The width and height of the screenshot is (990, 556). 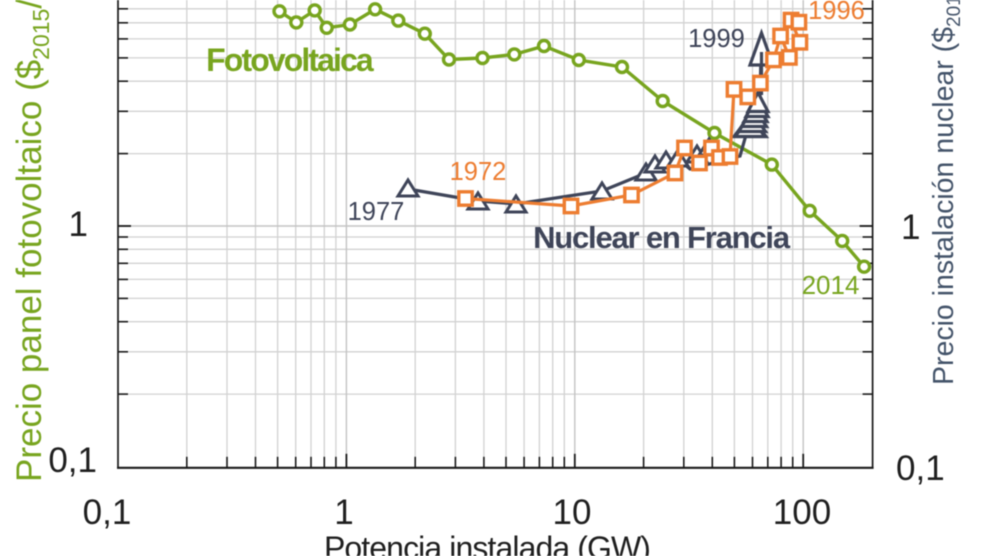 I want to click on svg-text: 1996, so click(x=836, y=12).